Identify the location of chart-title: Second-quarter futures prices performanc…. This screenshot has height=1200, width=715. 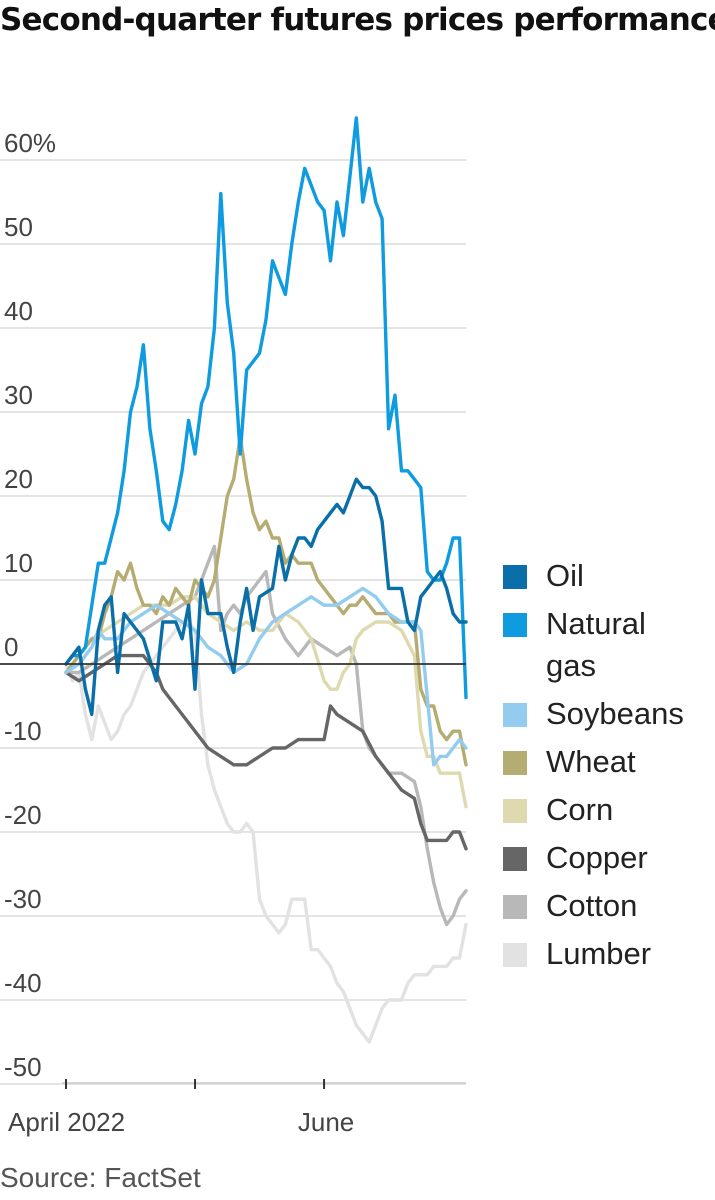
(357, 20).